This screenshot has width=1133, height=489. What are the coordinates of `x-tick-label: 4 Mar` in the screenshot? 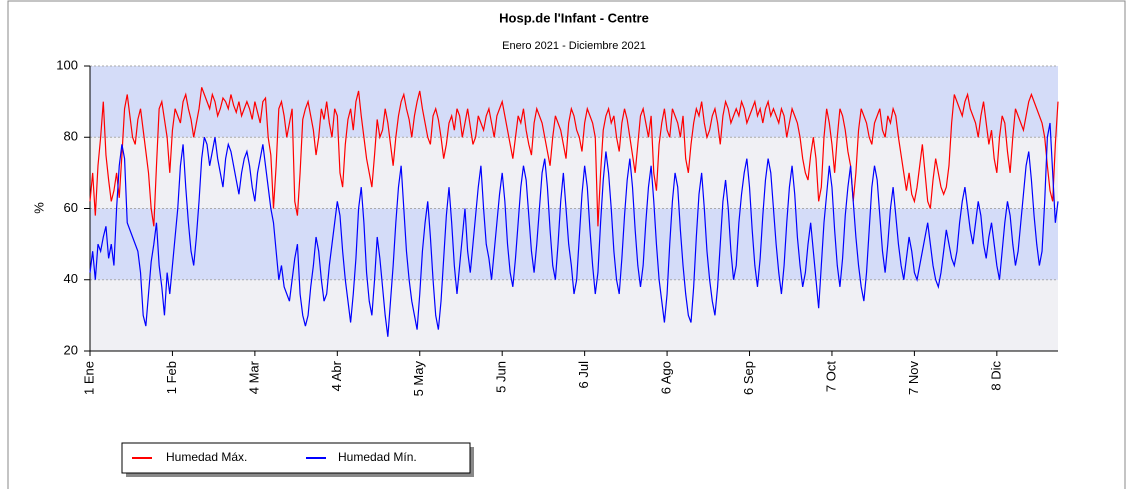 It's located at (253, 377).